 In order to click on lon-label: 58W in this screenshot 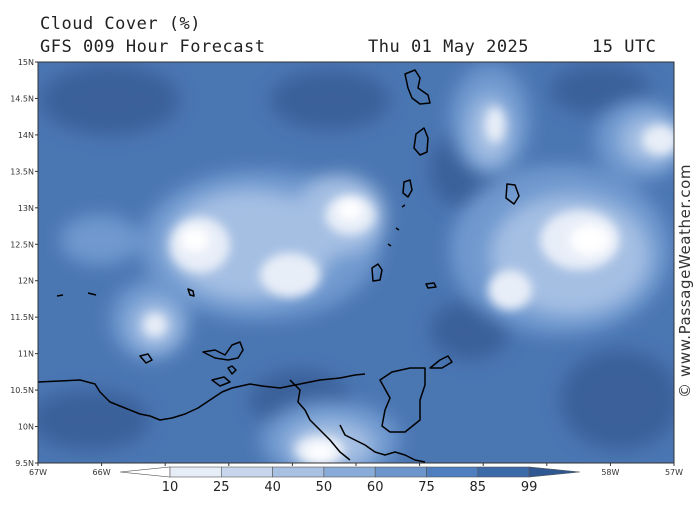, I will do `click(610, 472)`.